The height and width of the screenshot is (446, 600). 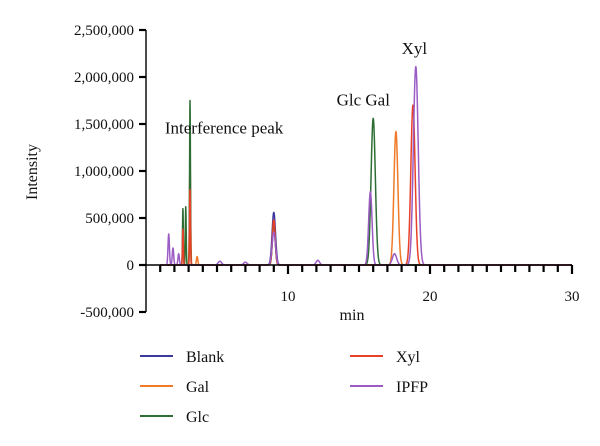 What do you see at coordinates (415, 48) in the screenshot?
I see `annotation-label: Xyl` at bounding box center [415, 48].